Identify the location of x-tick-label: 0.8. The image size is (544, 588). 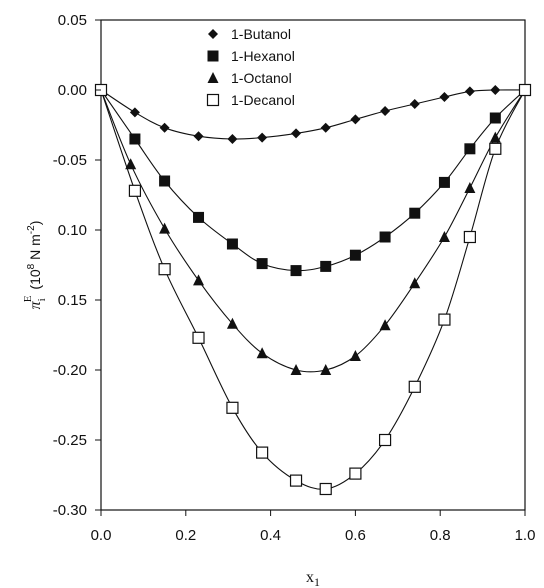
(440, 535).